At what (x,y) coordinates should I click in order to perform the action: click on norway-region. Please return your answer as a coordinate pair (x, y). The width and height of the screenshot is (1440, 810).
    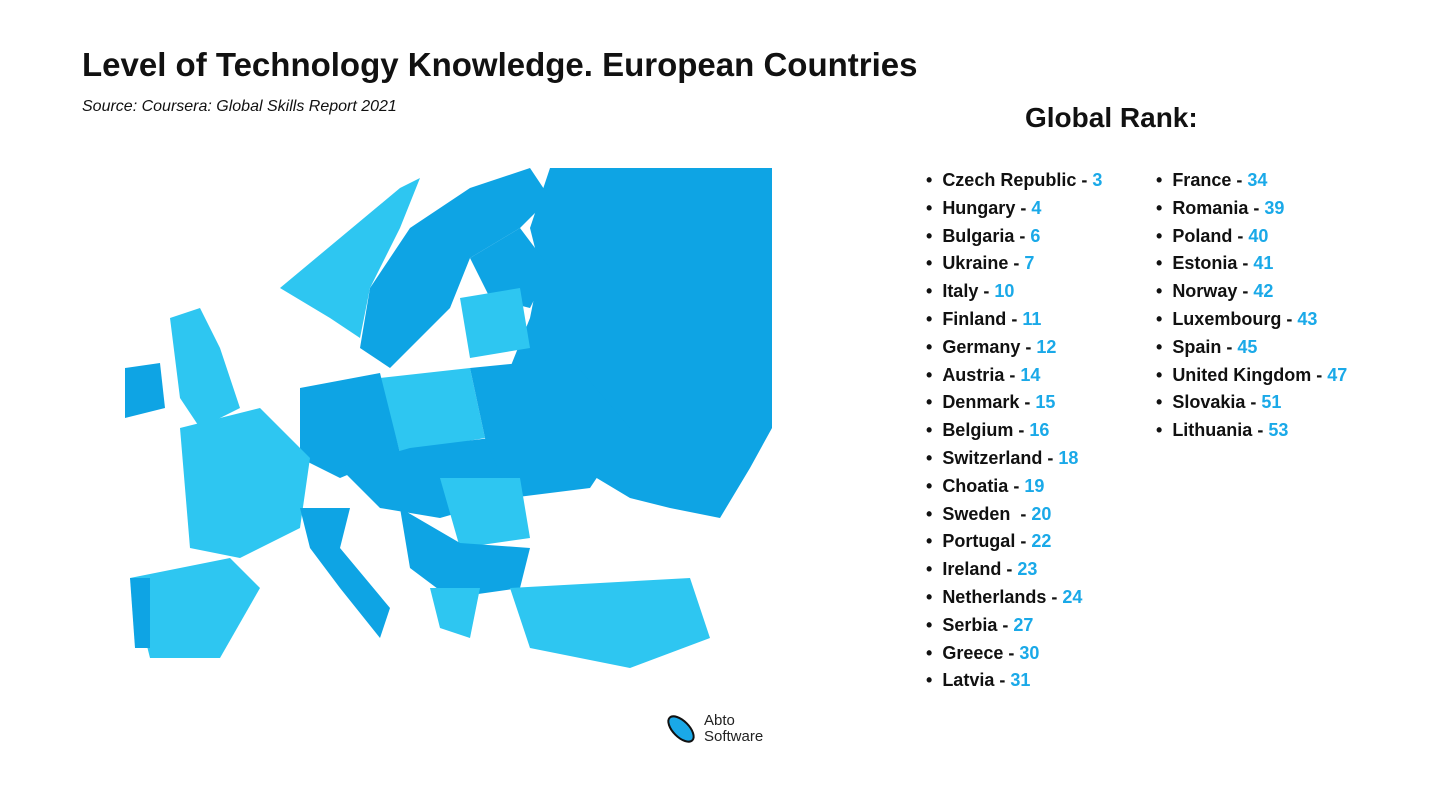
    Looking at the image, I should click on (350, 258).